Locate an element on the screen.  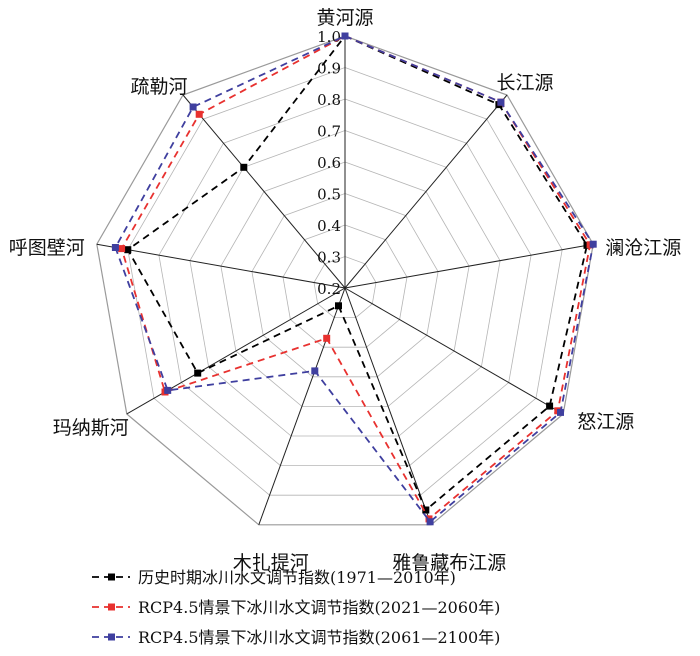
category-label-8: 疏勒河 is located at coordinates (158, 87).